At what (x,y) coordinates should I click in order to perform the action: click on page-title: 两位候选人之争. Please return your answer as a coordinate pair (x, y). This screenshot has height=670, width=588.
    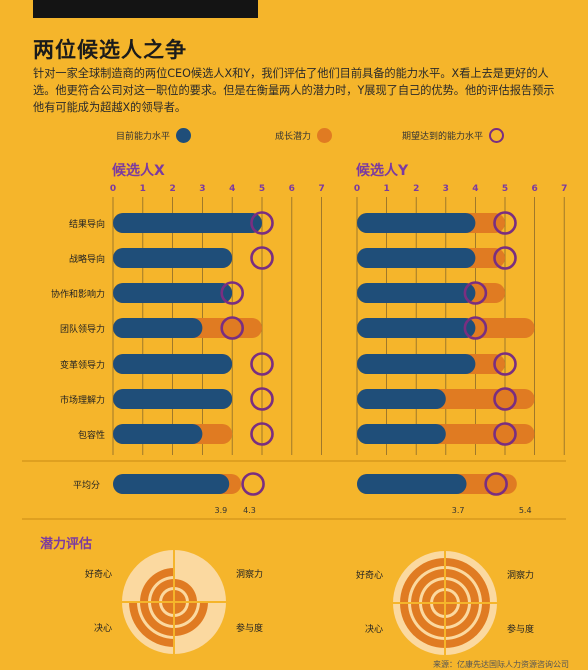
    Looking at the image, I should click on (110, 50).